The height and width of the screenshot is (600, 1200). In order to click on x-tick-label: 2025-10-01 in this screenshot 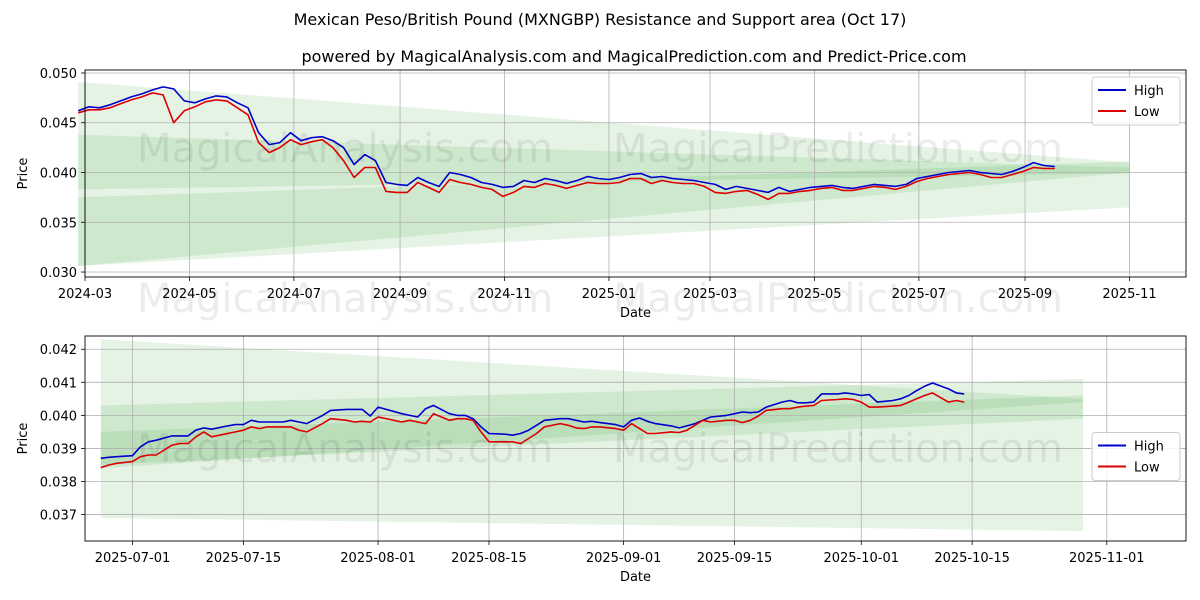, I will do `click(861, 558)`.